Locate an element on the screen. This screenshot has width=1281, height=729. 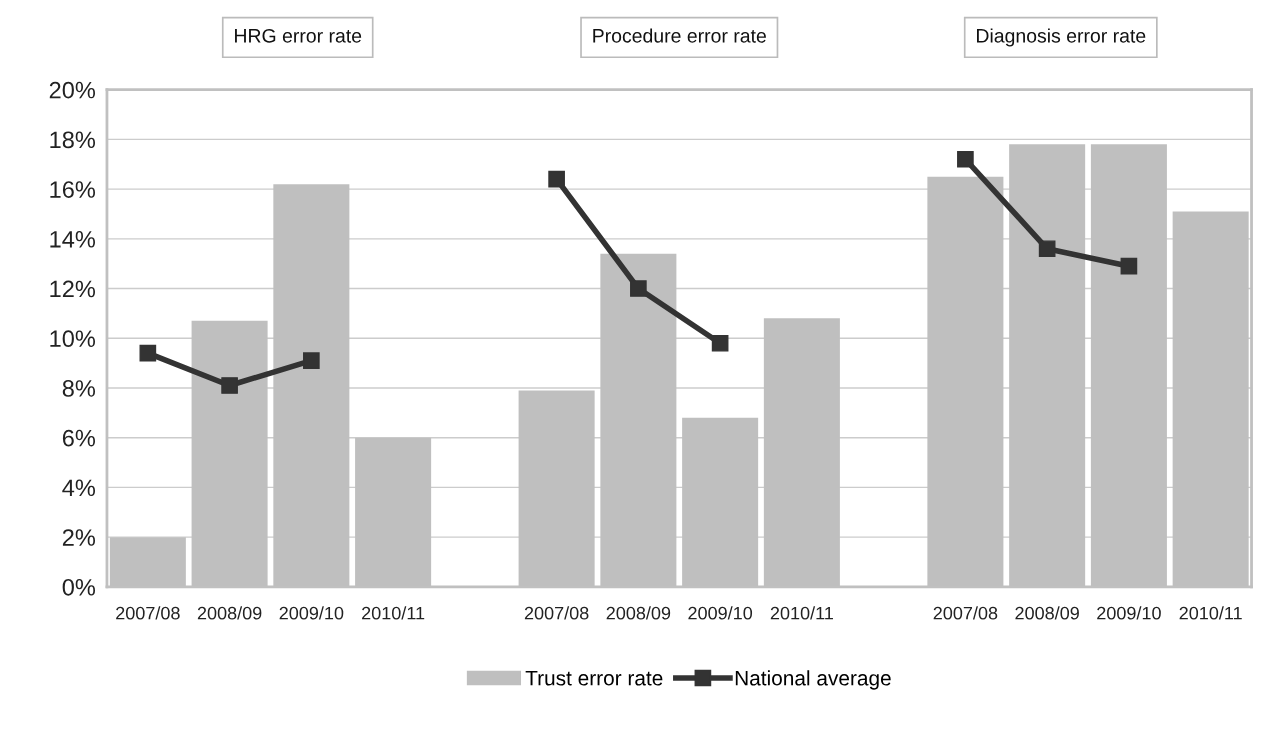
y-tick-label: 6% is located at coordinates (79, 438).